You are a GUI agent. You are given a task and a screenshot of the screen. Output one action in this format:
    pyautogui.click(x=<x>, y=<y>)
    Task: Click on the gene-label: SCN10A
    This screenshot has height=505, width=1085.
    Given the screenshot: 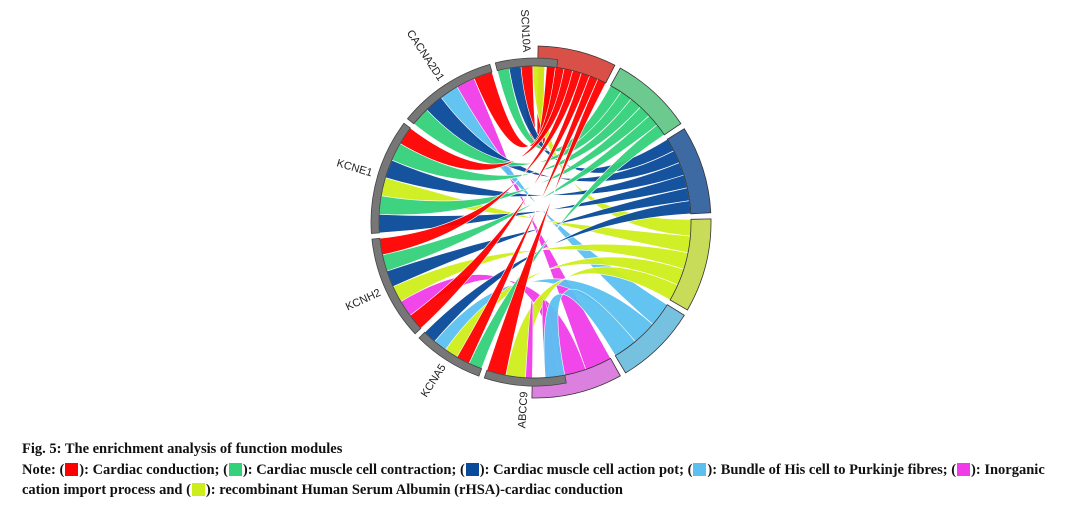 What is the action you would take?
    pyautogui.click(x=525, y=31)
    